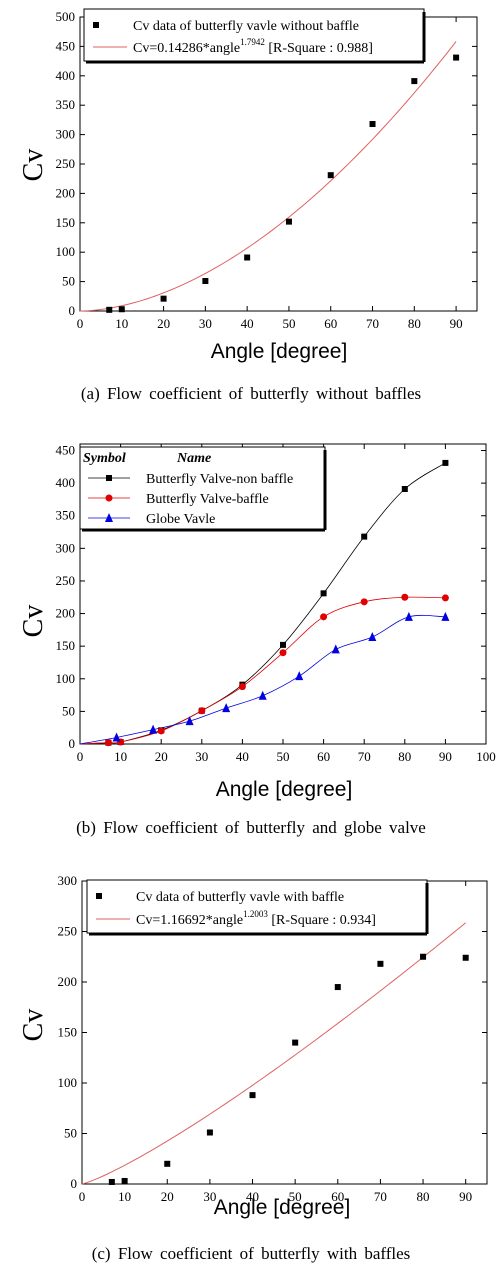  Describe the element at coordinates (99, 896) in the screenshot. I see `legend-marker-square` at that location.